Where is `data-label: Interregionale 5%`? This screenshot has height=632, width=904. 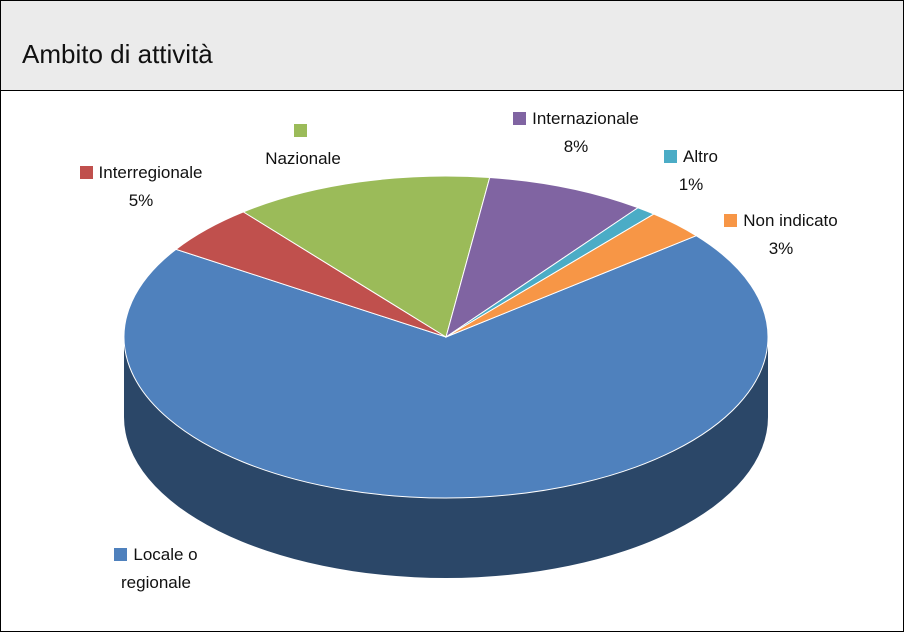 data-label: Interregionale 5% is located at coordinates (141, 187).